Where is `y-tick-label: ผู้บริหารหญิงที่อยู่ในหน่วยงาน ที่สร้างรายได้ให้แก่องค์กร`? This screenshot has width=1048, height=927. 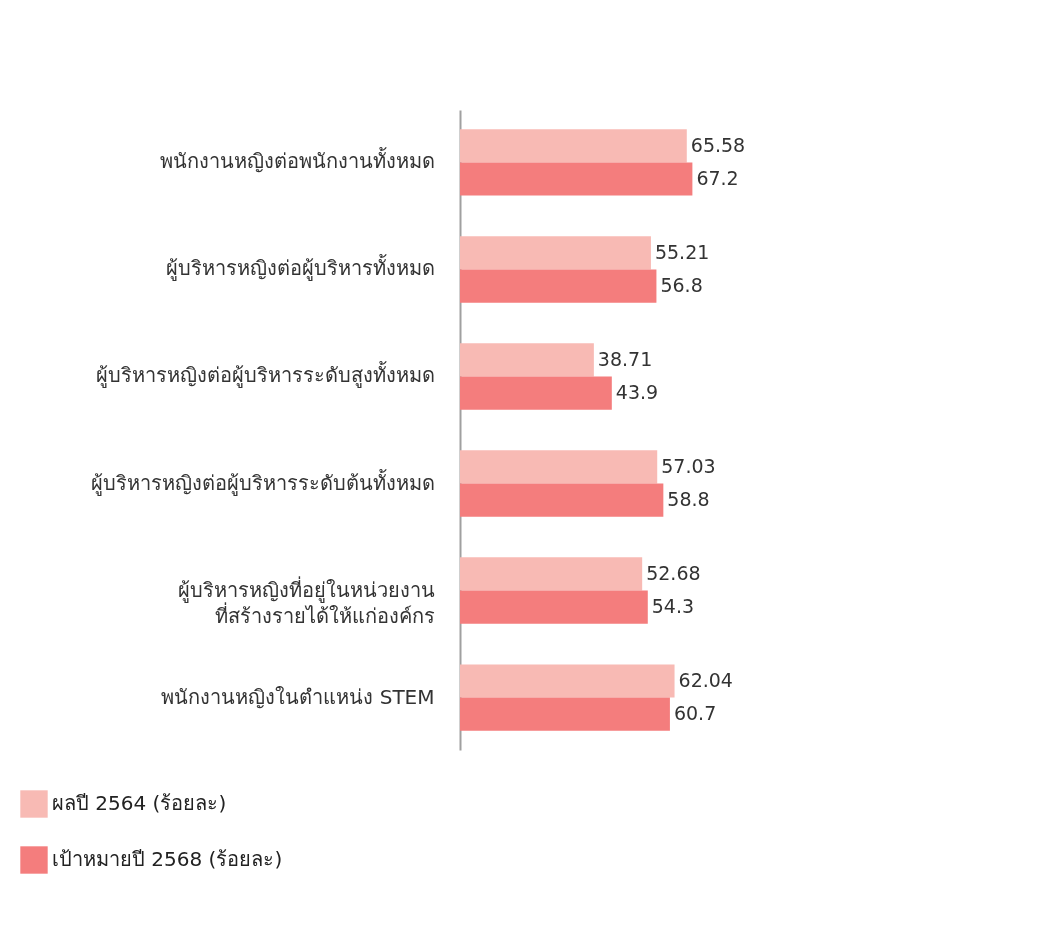 y-tick-label: ผู้บริหารหญิงที่อยู่ในหน่วยงาน ที่สร้างรายได้ให้แก่องค์กร is located at coordinates (306, 601).